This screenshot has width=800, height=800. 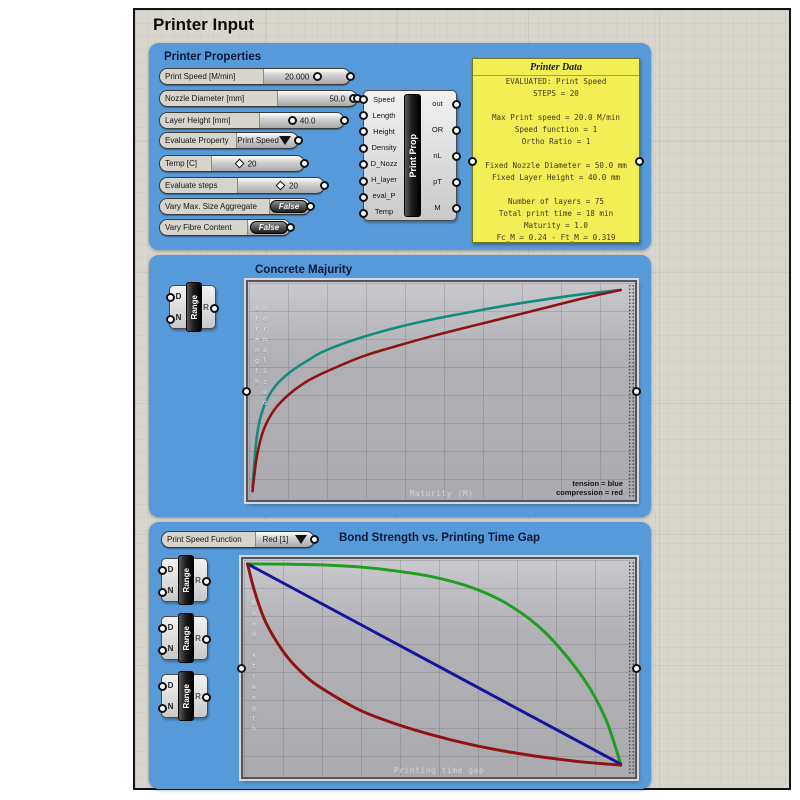 What do you see at coordinates (439, 770) in the screenshot?
I see `x-axis-label: Printing time gap` at bounding box center [439, 770].